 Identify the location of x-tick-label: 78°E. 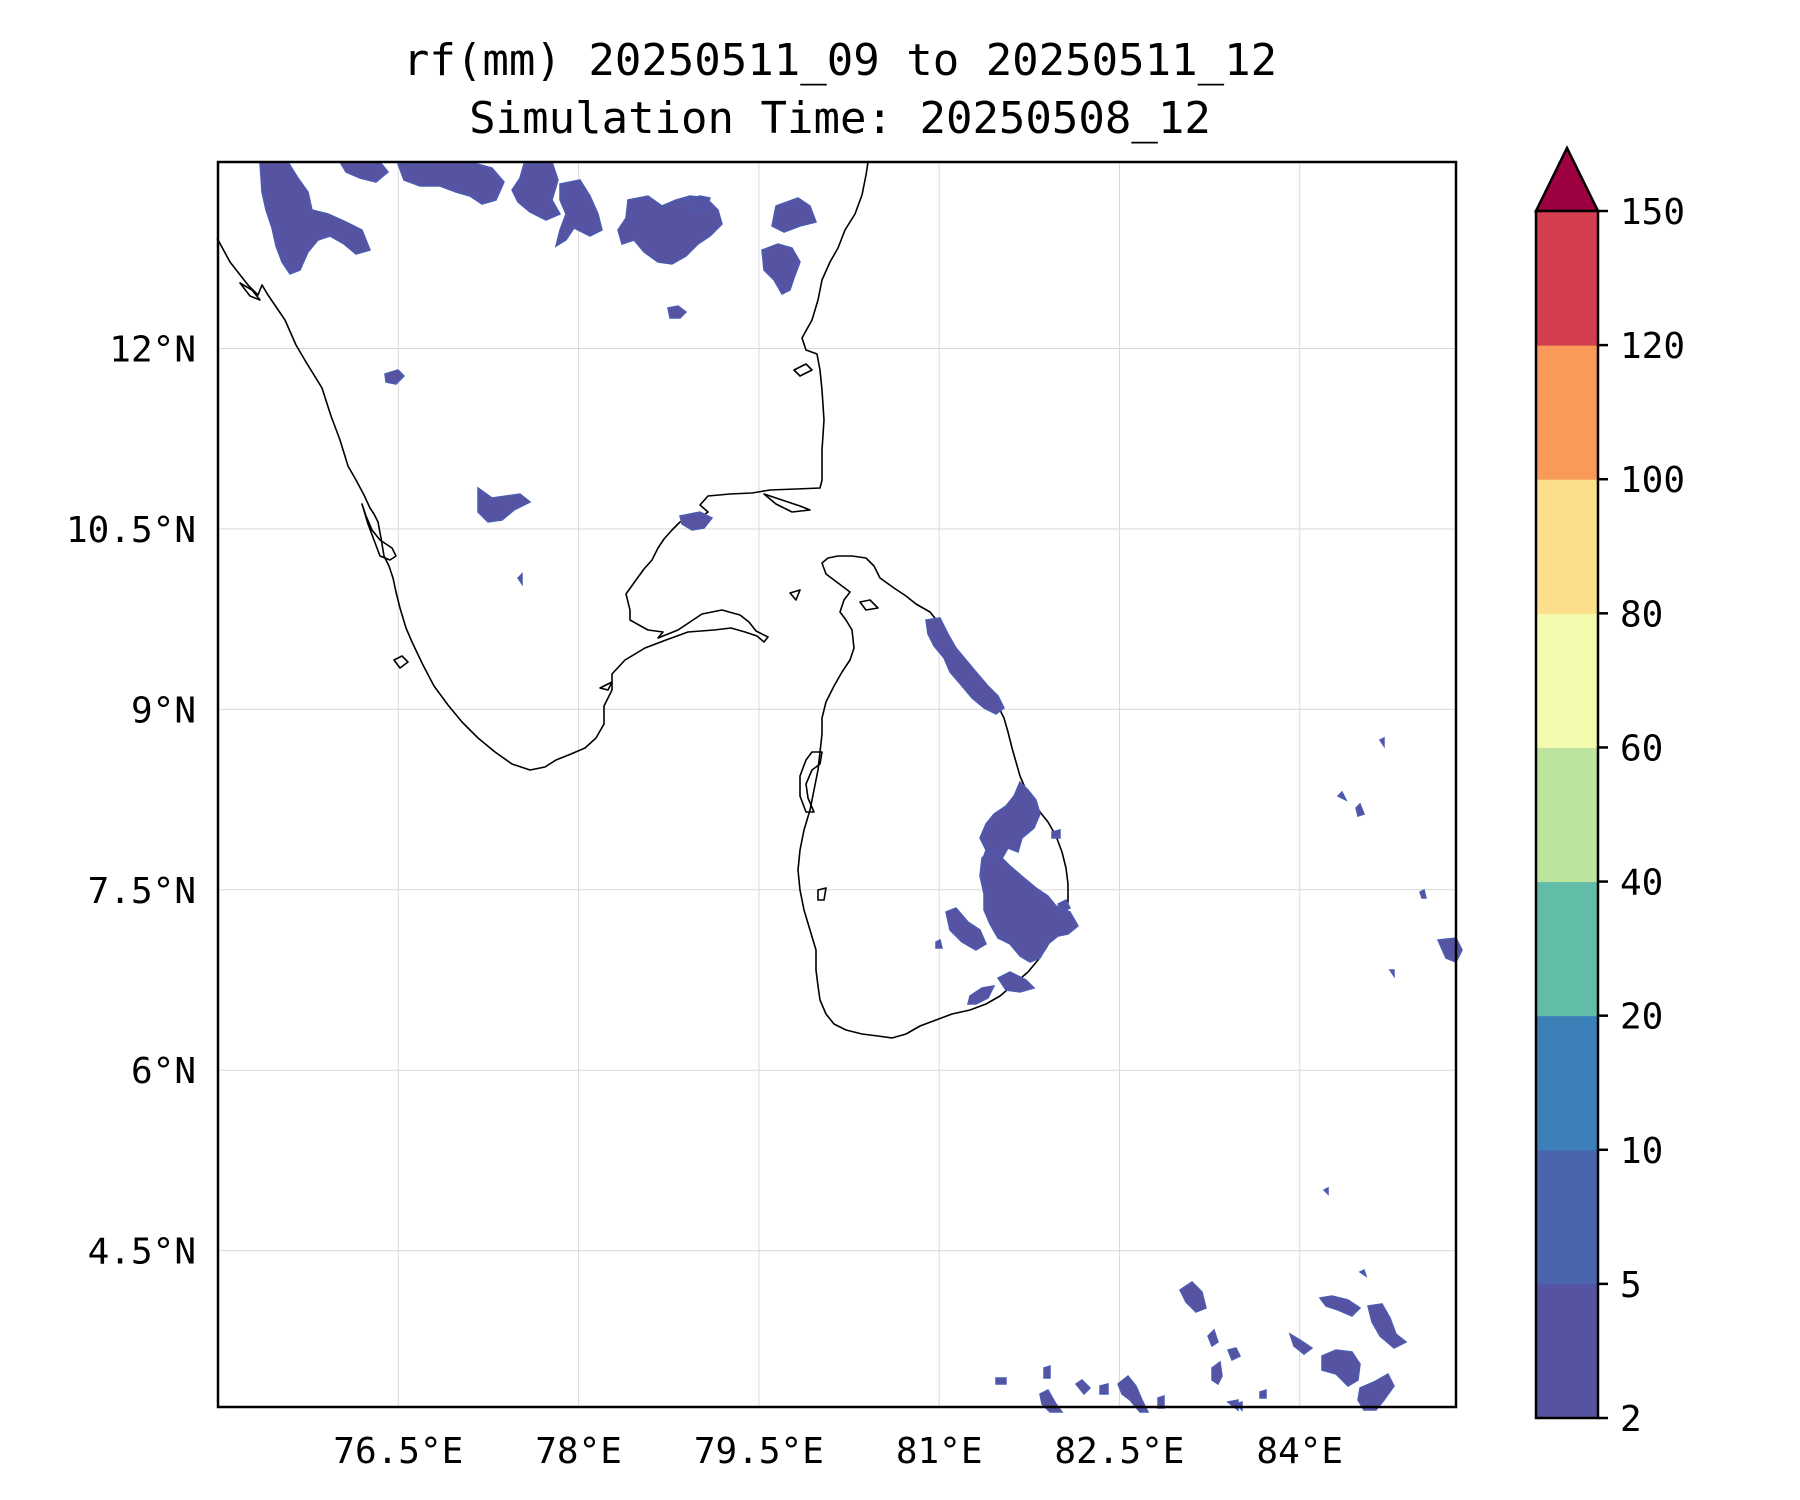
(578, 1451).